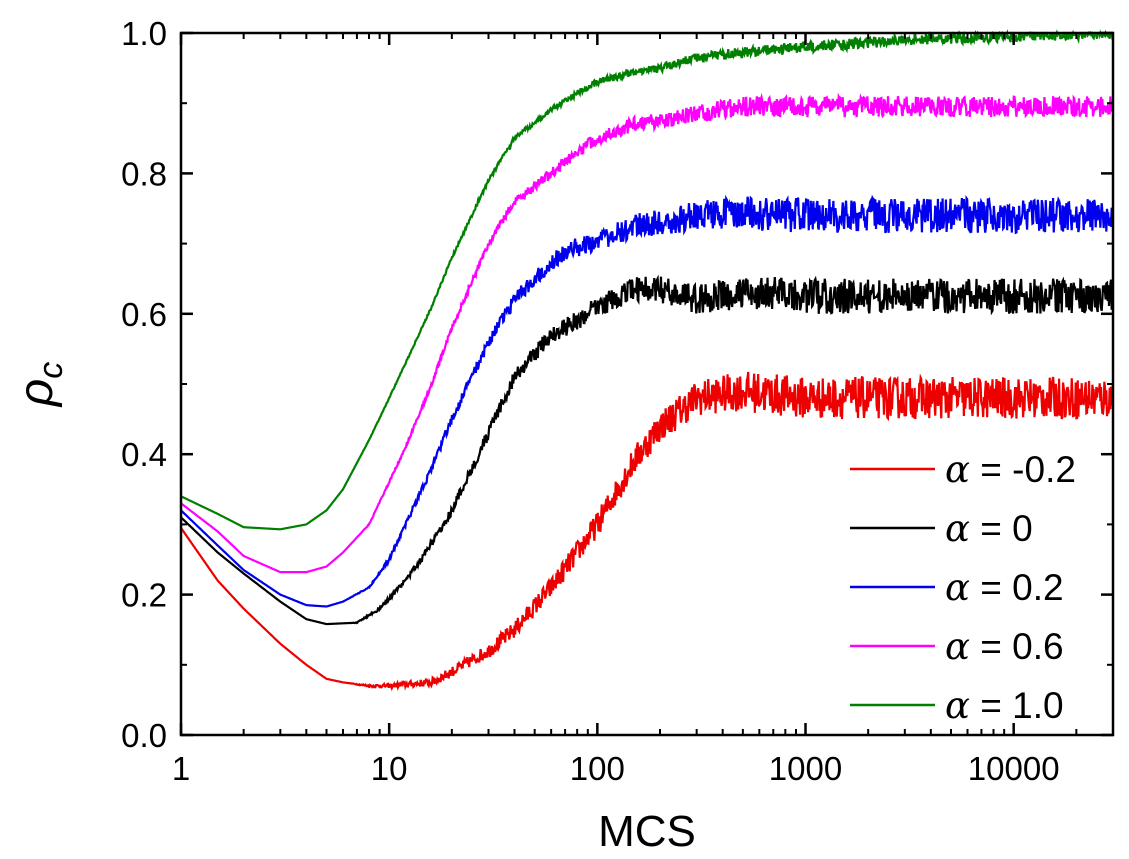 This screenshot has height=859, width=1129. Describe the element at coordinates (181, 768) in the screenshot. I see `x-tick-label: 1` at that location.